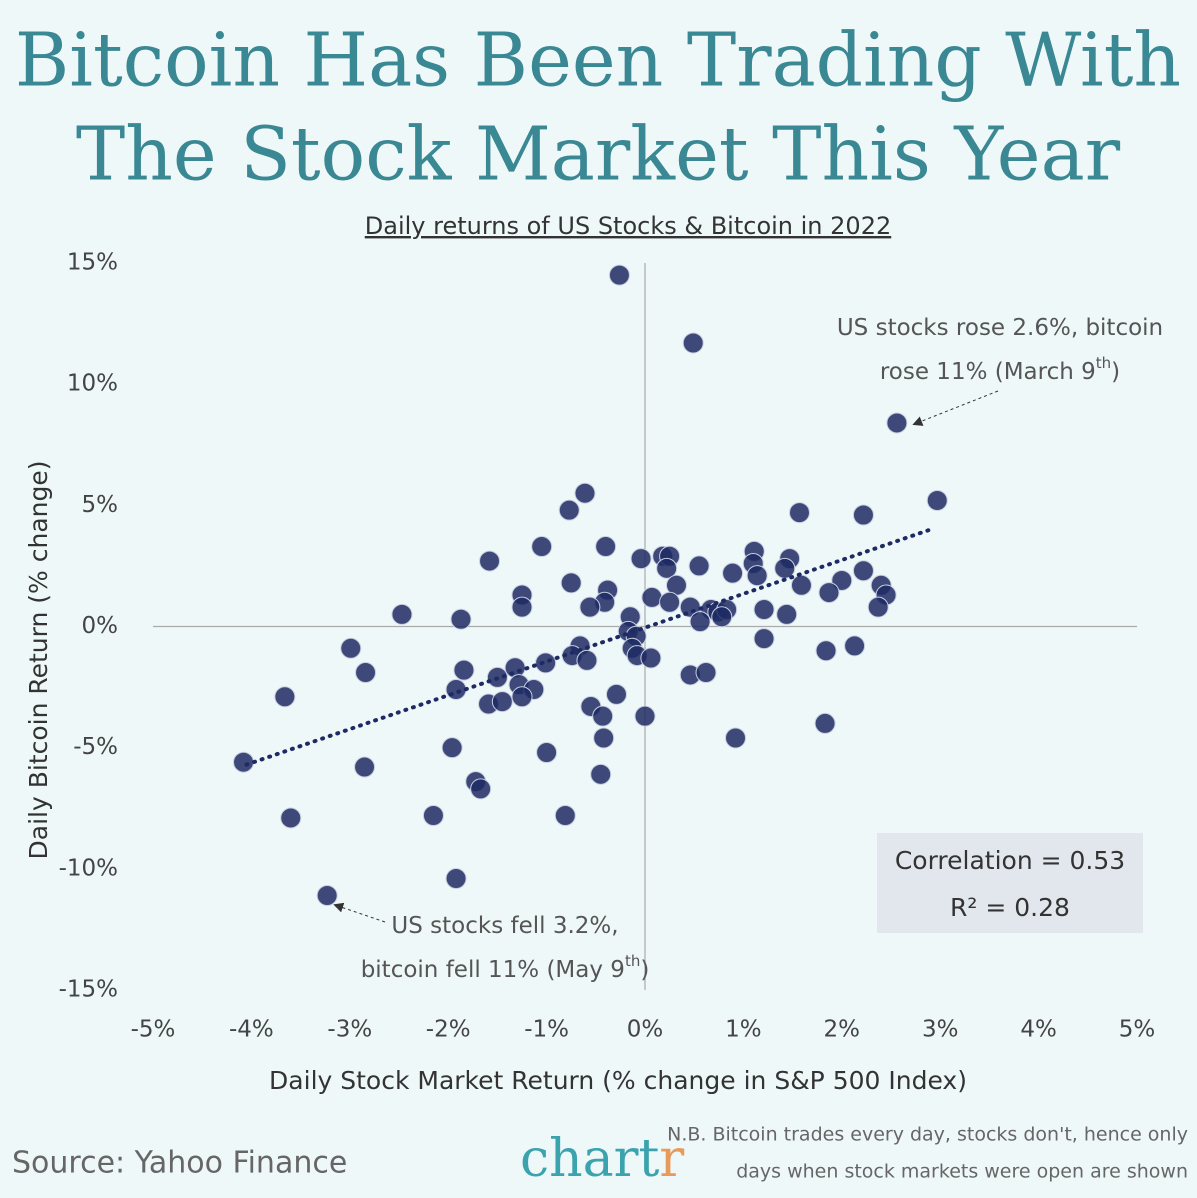  I want to click on annotation: US stocks fell 3.2%,, so click(504, 926).